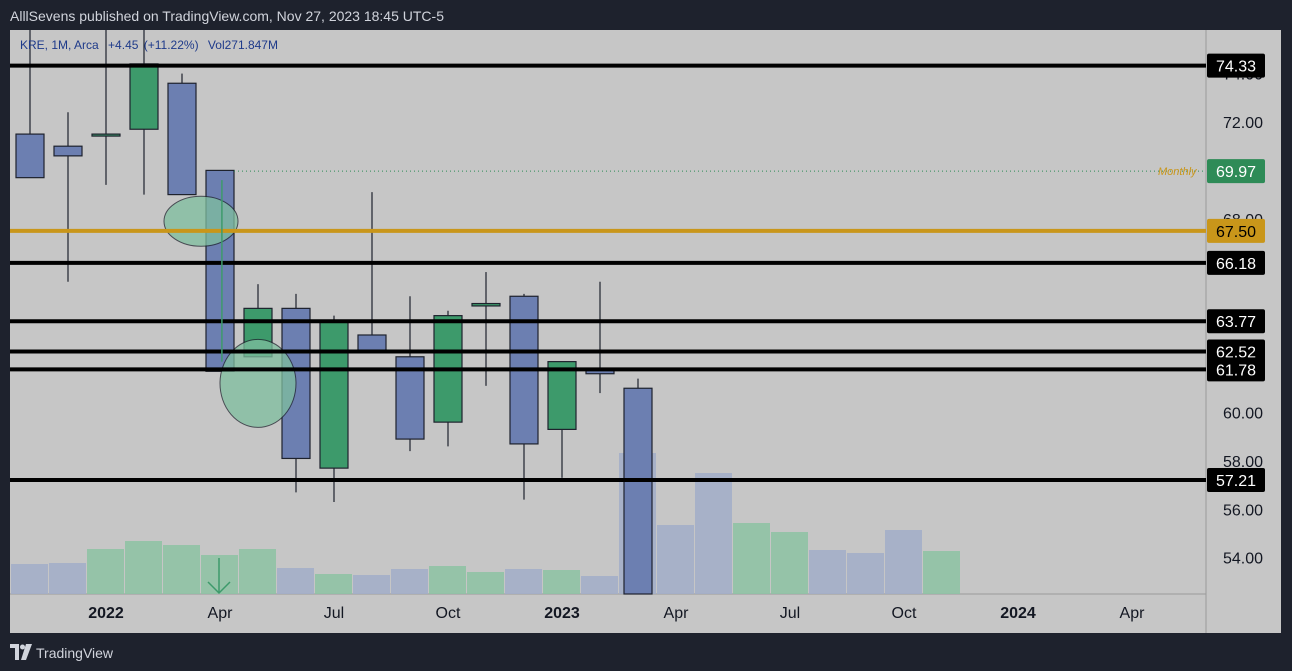 The image size is (1292, 671). What do you see at coordinates (1018, 613) in the screenshot?
I see `time-tick-label: 2024` at bounding box center [1018, 613].